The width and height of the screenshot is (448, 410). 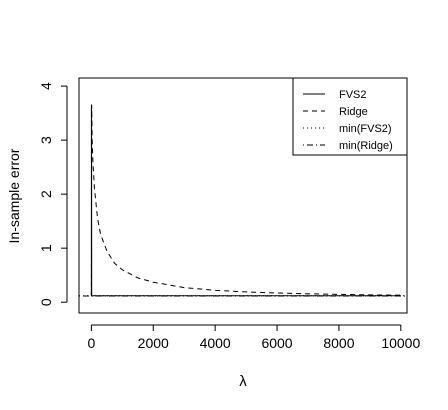 What do you see at coordinates (338, 343) in the screenshot?
I see `x-tick-label: 8000` at bounding box center [338, 343].